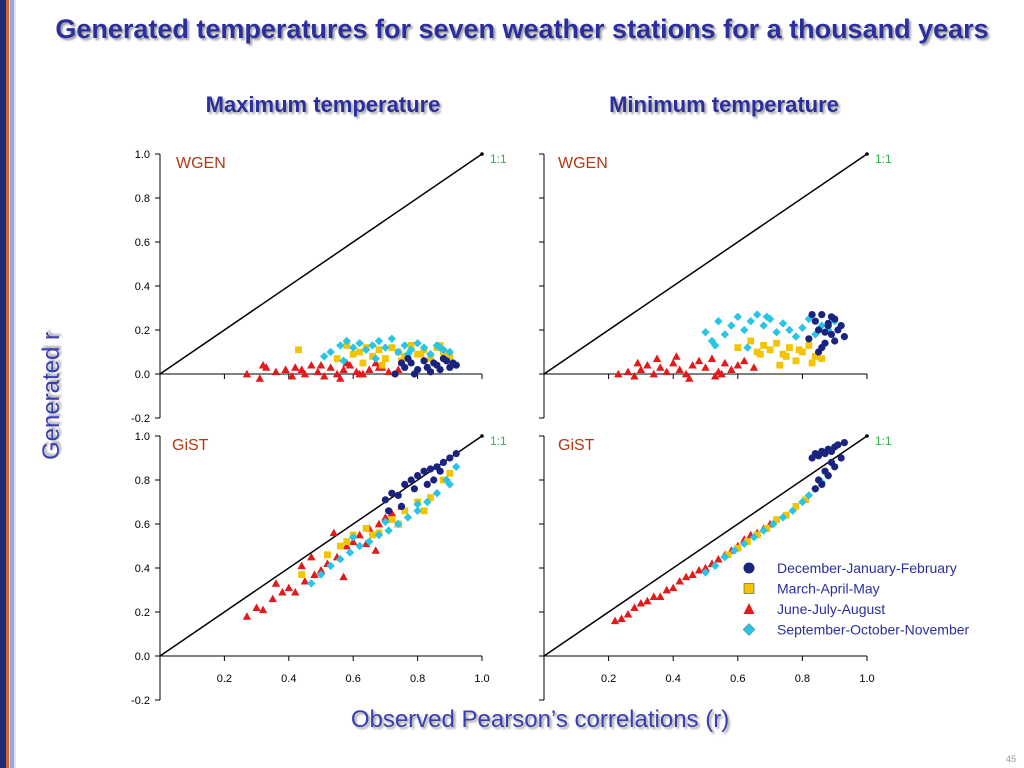 This screenshot has width=1024, height=768. What do you see at coordinates (224, 679) in the screenshot?
I see `panel-3-x-tick-label: 0.2` at bounding box center [224, 679].